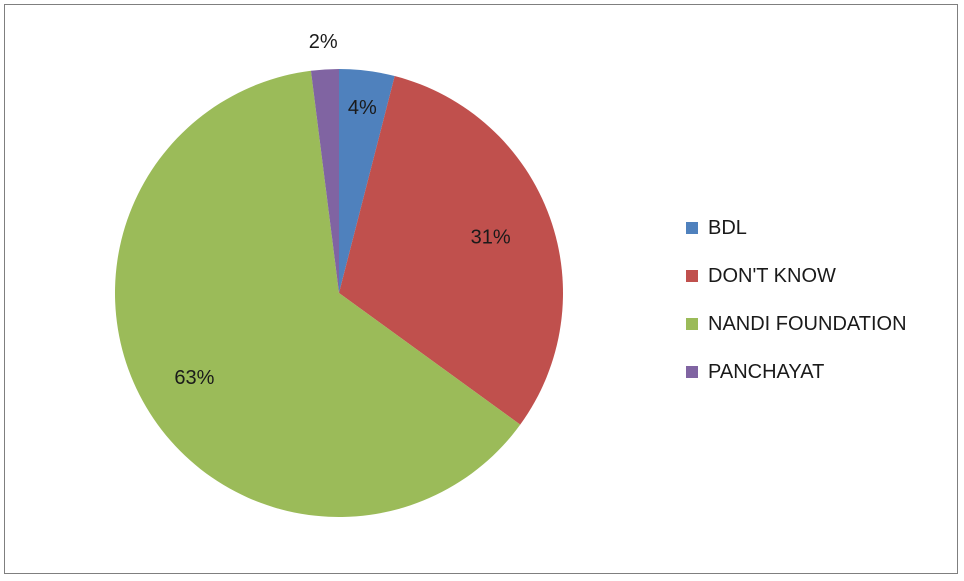 This screenshot has height=581, width=964. Describe the element at coordinates (766, 371) in the screenshot. I see `legend-label-panchayat: PANCHAYAT` at that location.